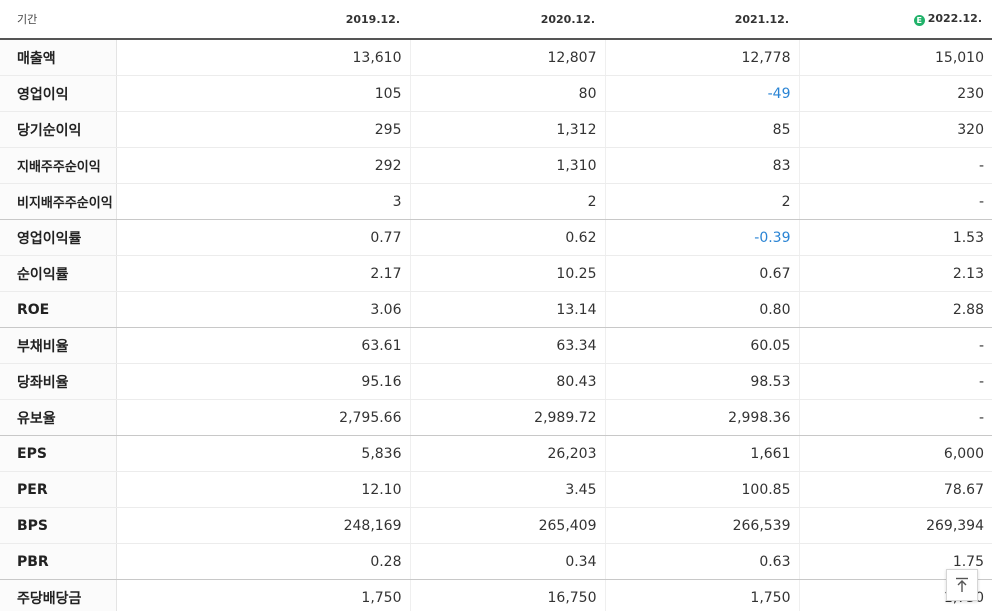  I want to click on value-cell: 320, so click(895, 129).